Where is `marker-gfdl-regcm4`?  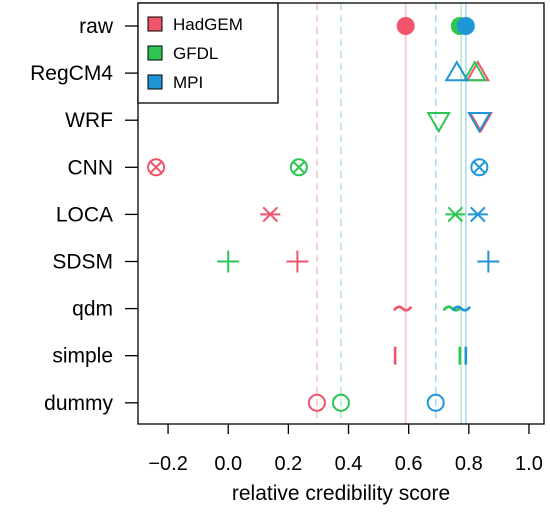 marker-gfdl-regcm4 is located at coordinates (475, 71).